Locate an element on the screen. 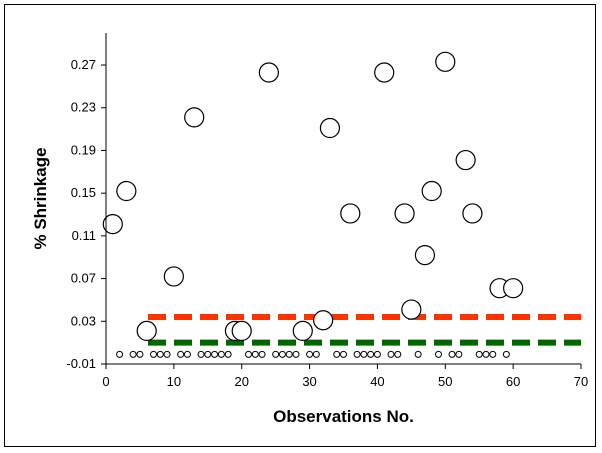 The image size is (602, 453). x-tick-label: 30 is located at coordinates (309, 381).